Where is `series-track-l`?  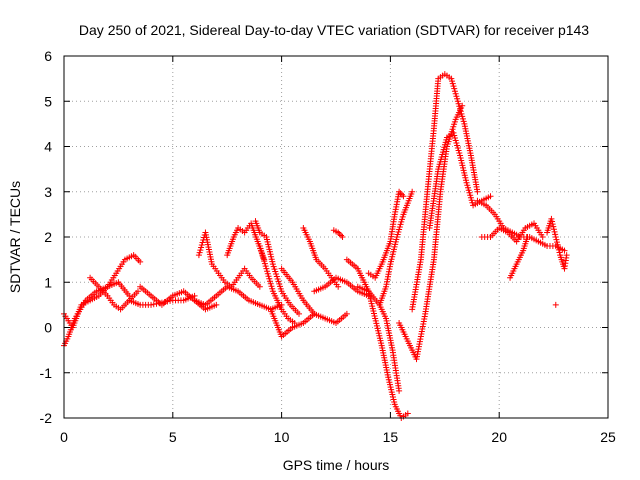 series-track-l is located at coordinates (314, 295).